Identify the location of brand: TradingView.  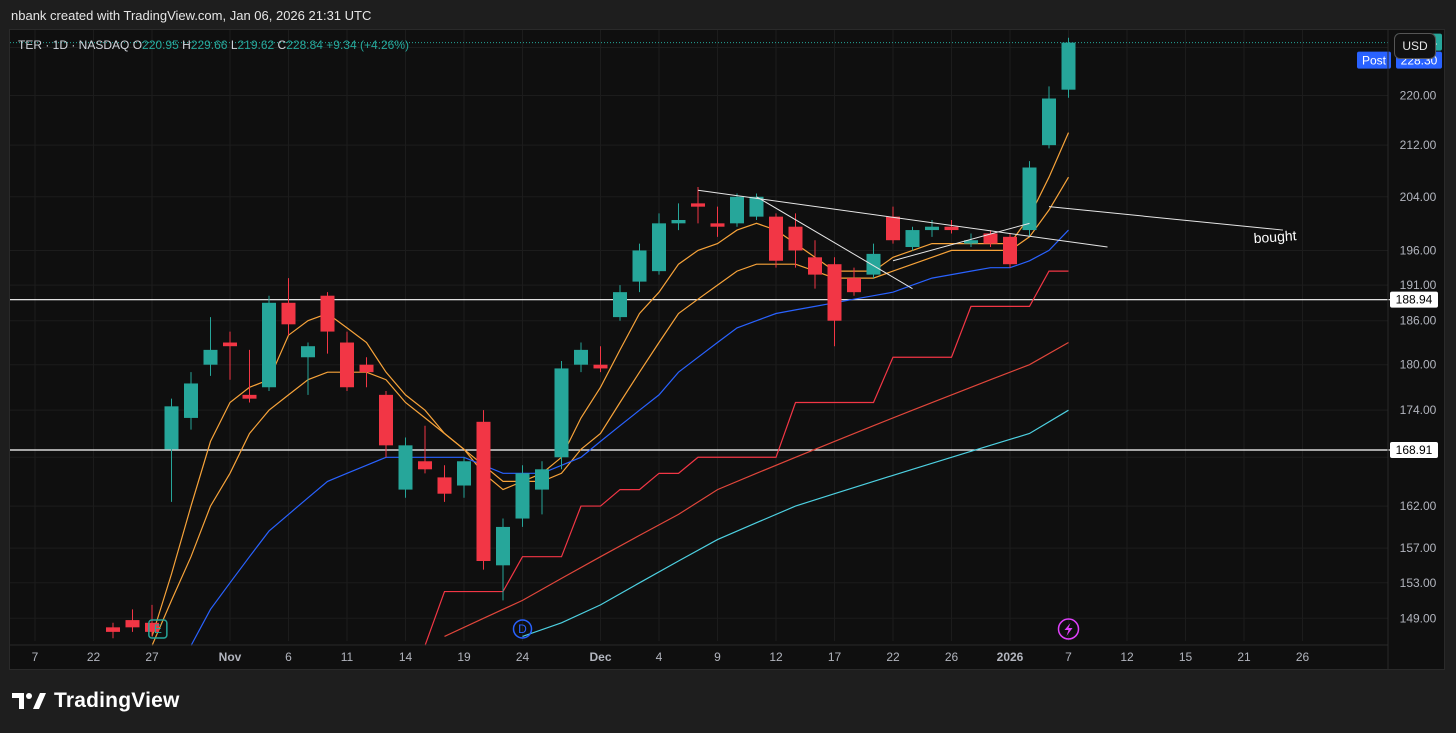
(96, 701).